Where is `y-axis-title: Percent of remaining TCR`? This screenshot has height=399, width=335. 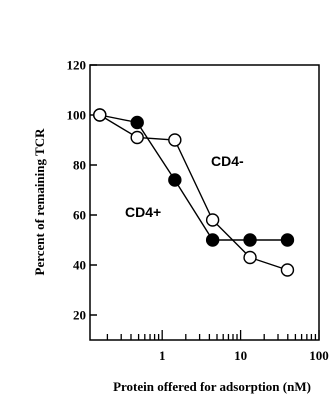 y-axis-title: Percent of remaining TCR is located at coordinates (39, 202).